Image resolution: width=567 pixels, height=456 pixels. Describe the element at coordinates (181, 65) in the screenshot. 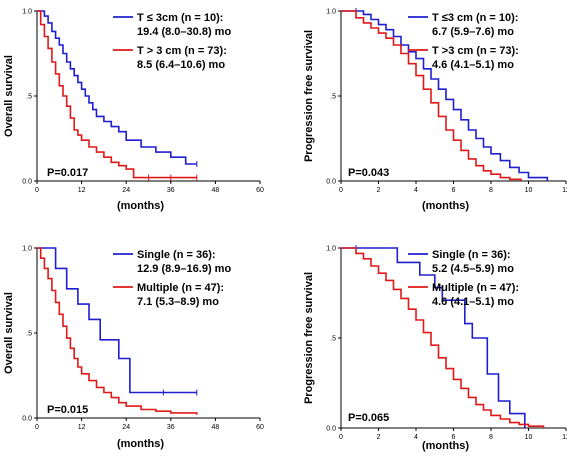

I see `legend-label: 8.5 (6.4–10.6) mo` at that location.